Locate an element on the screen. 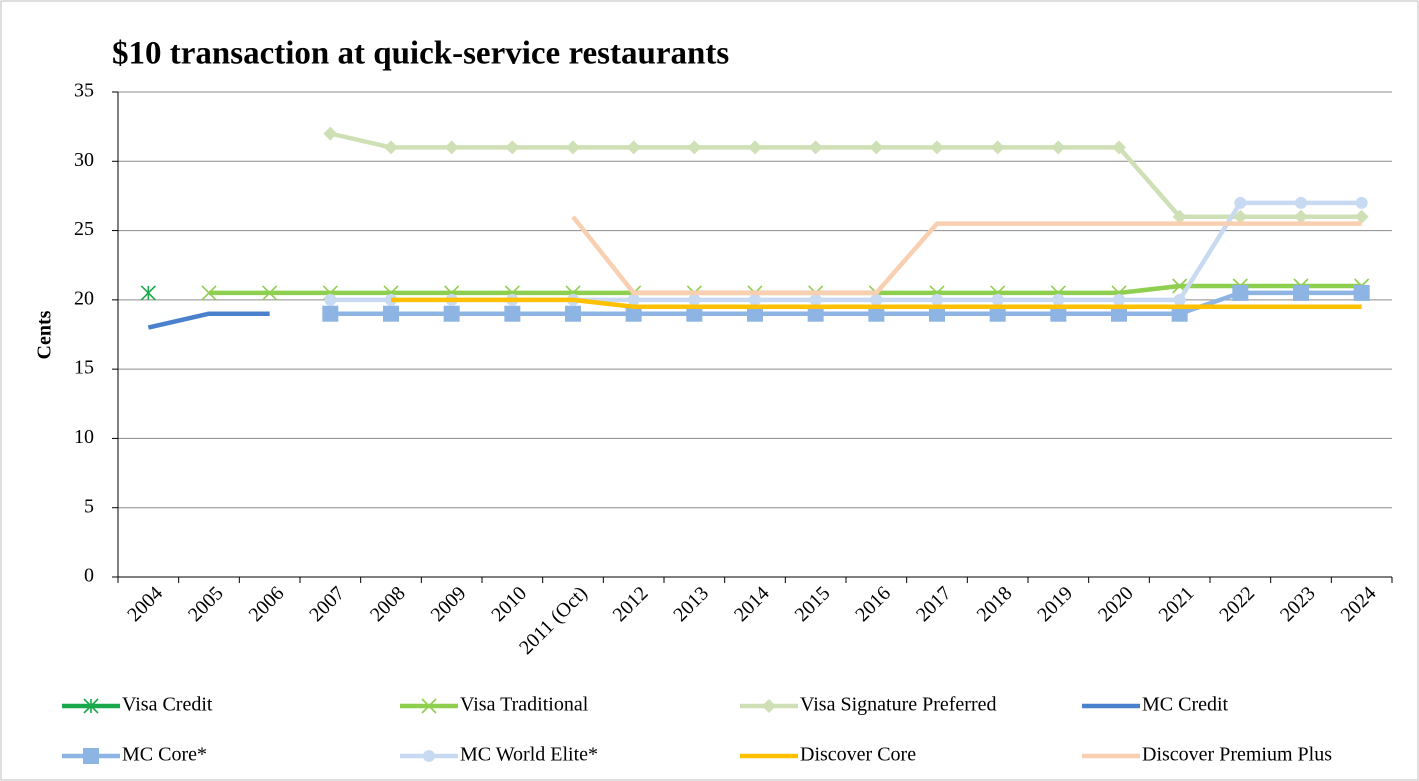 The width and height of the screenshot is (1419, 781). legend-item: MC Credit is located at coordinates (1155, 705).